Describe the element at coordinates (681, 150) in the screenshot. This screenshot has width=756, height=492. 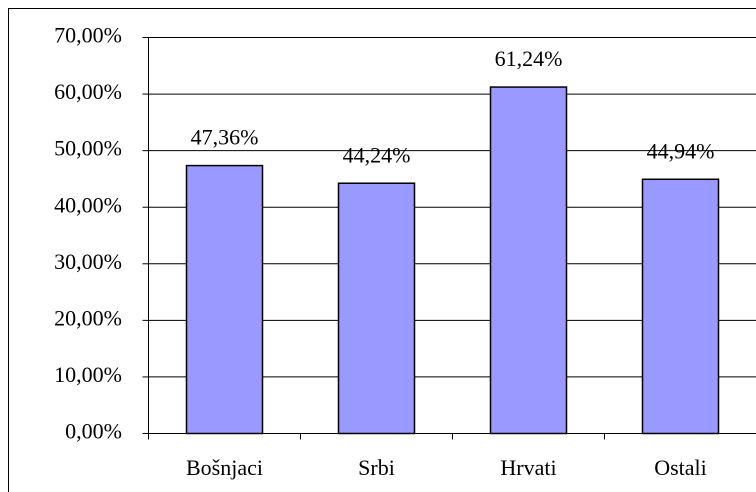
I see `value-label: 44,94%` at that location.